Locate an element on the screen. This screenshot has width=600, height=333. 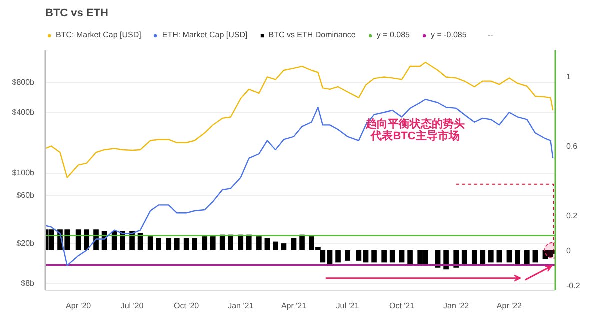
x-tick-label: Apr '22 is located at coordinates (509, 306).